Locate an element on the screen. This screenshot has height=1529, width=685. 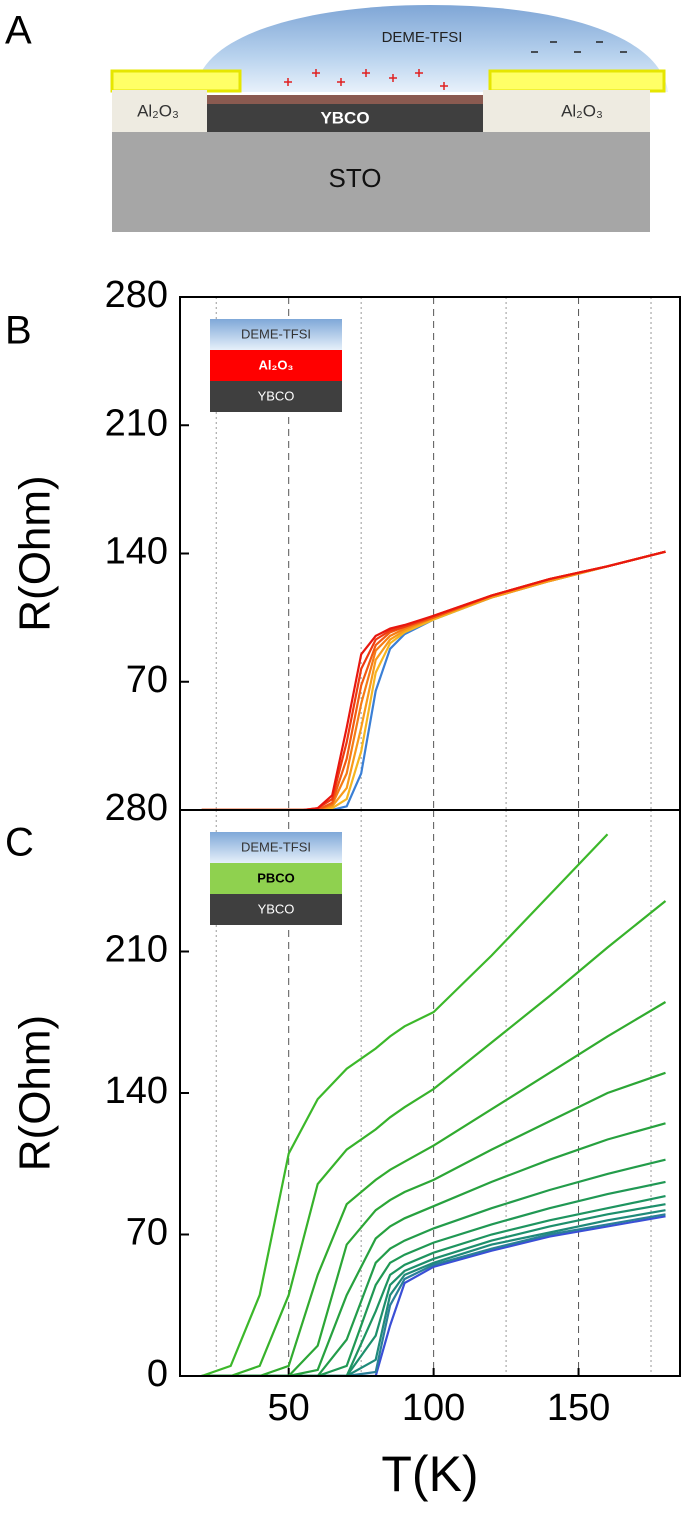
x-tick-label: 100 is located at coordinates (433, 1408).